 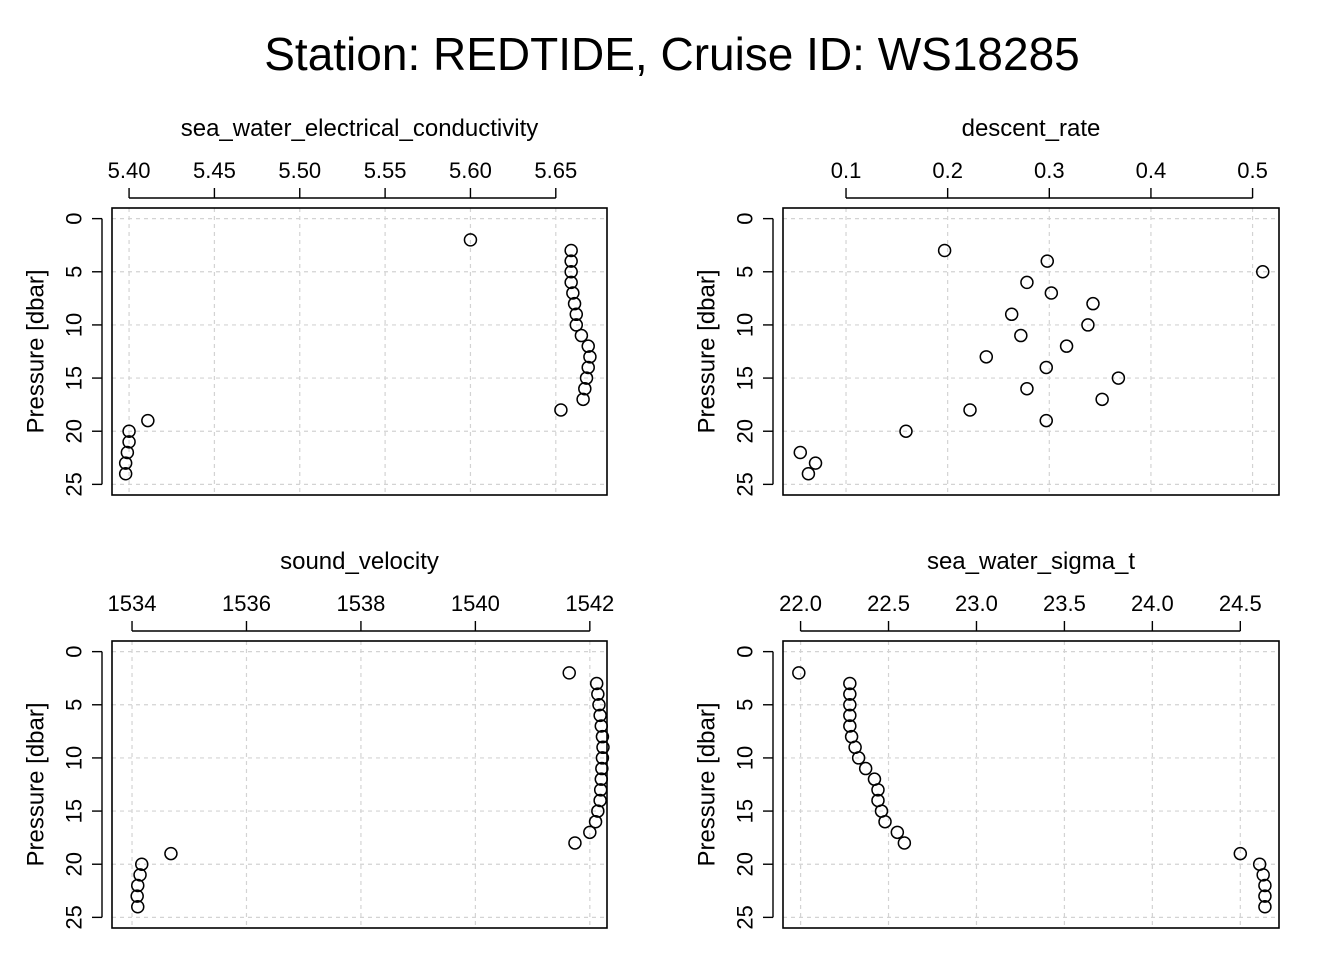 I want to click on x-tick-label-4: 5.60, so click(x=470, y=170).